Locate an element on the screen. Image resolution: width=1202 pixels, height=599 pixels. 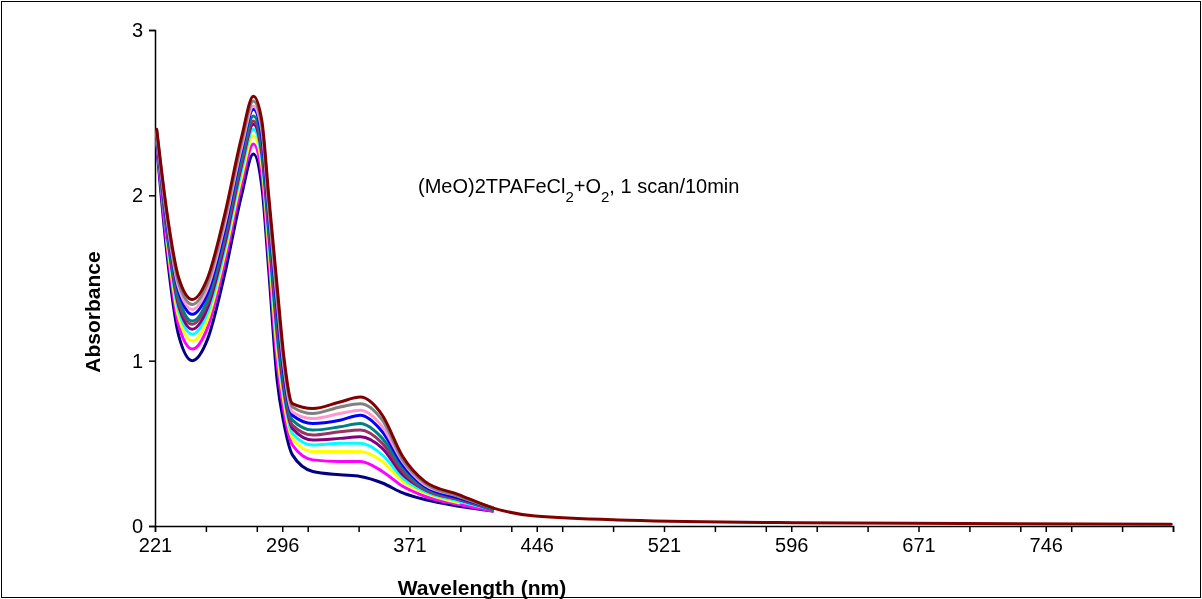
y-tick-label: 0 is located at coordinates (137, 525).